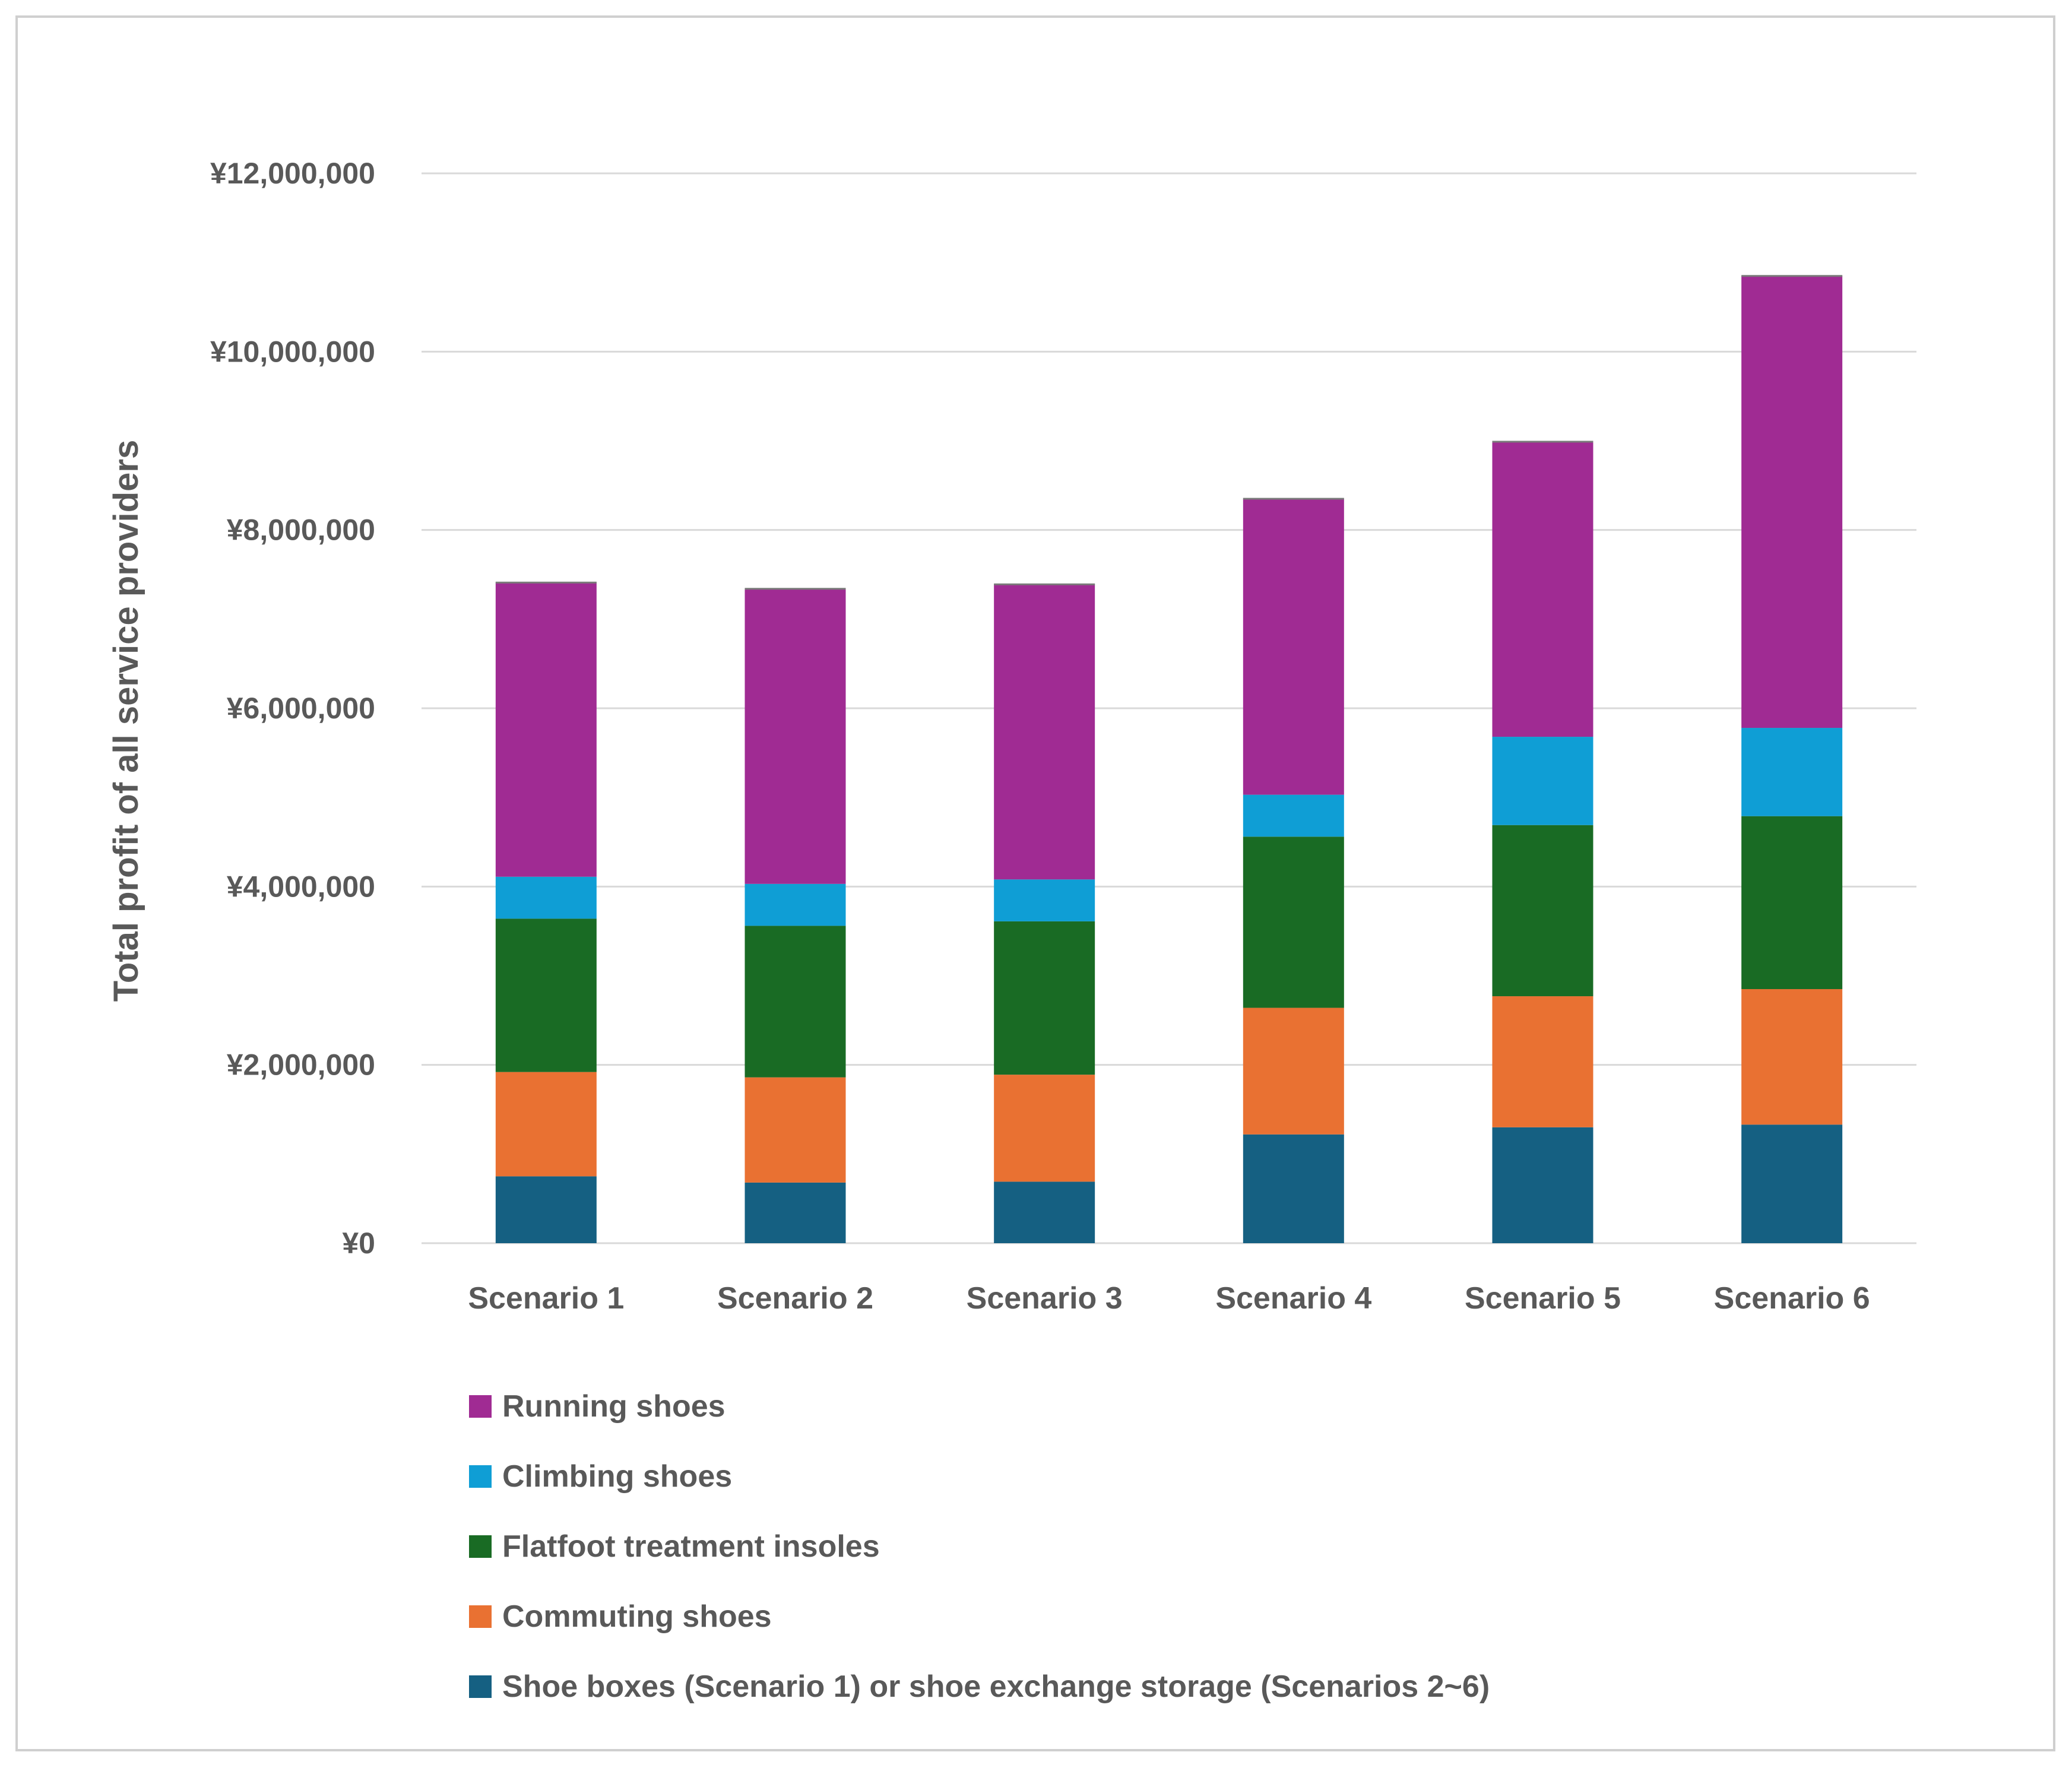  What do you see at coordinates (613, 1406) in the screenshot?
I see `legend-label: Running shoes` at bounding box center [613, 1406].